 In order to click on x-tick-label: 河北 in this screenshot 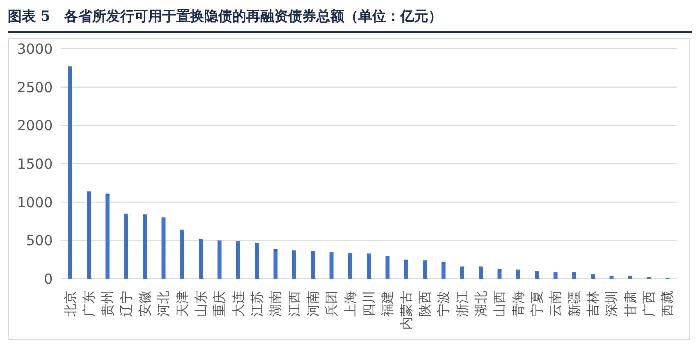, I will do `click(164, 304)`.